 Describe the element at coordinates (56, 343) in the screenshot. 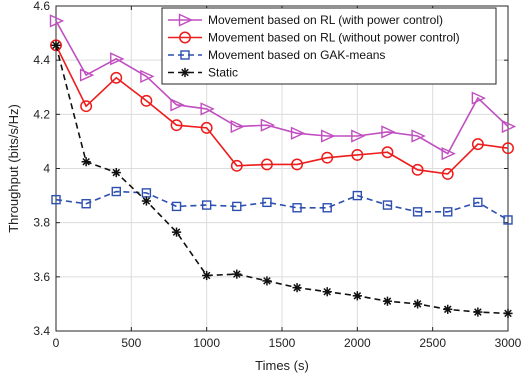

I see `x-tick-label: 0` at that location.